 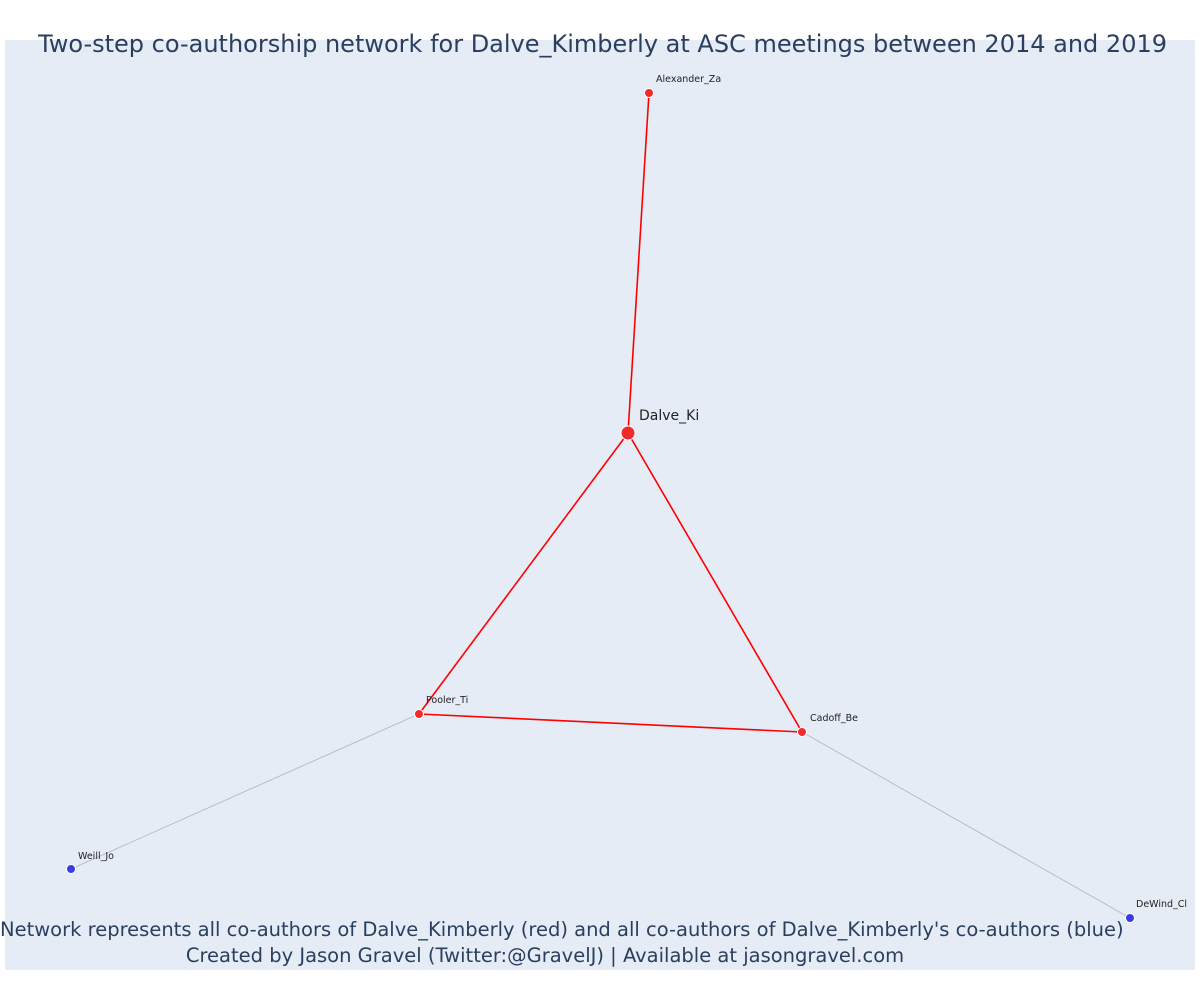 What do you see at coordinates (96, 856) in the screenshot?
I see `node-label-Weill_Jo: Weill_Jo` at bounding box center [96, 856].